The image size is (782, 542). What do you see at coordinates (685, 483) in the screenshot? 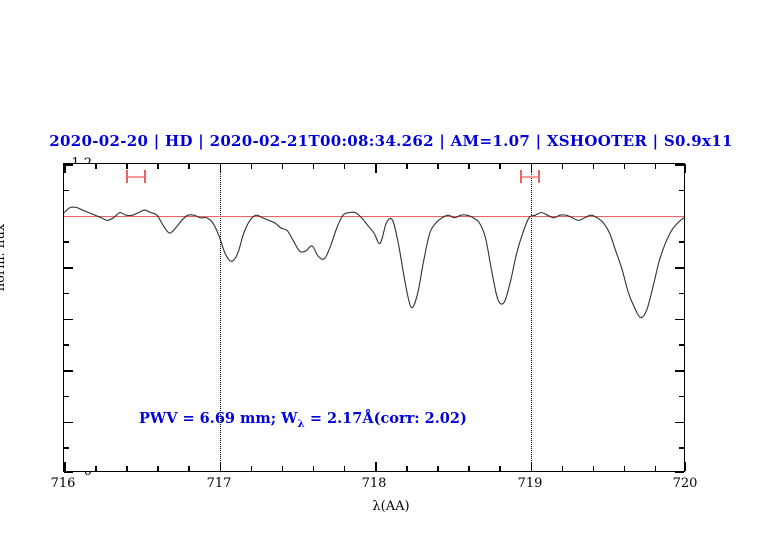
I see `x-tick-label: 720` at bounding box center [685, 483].